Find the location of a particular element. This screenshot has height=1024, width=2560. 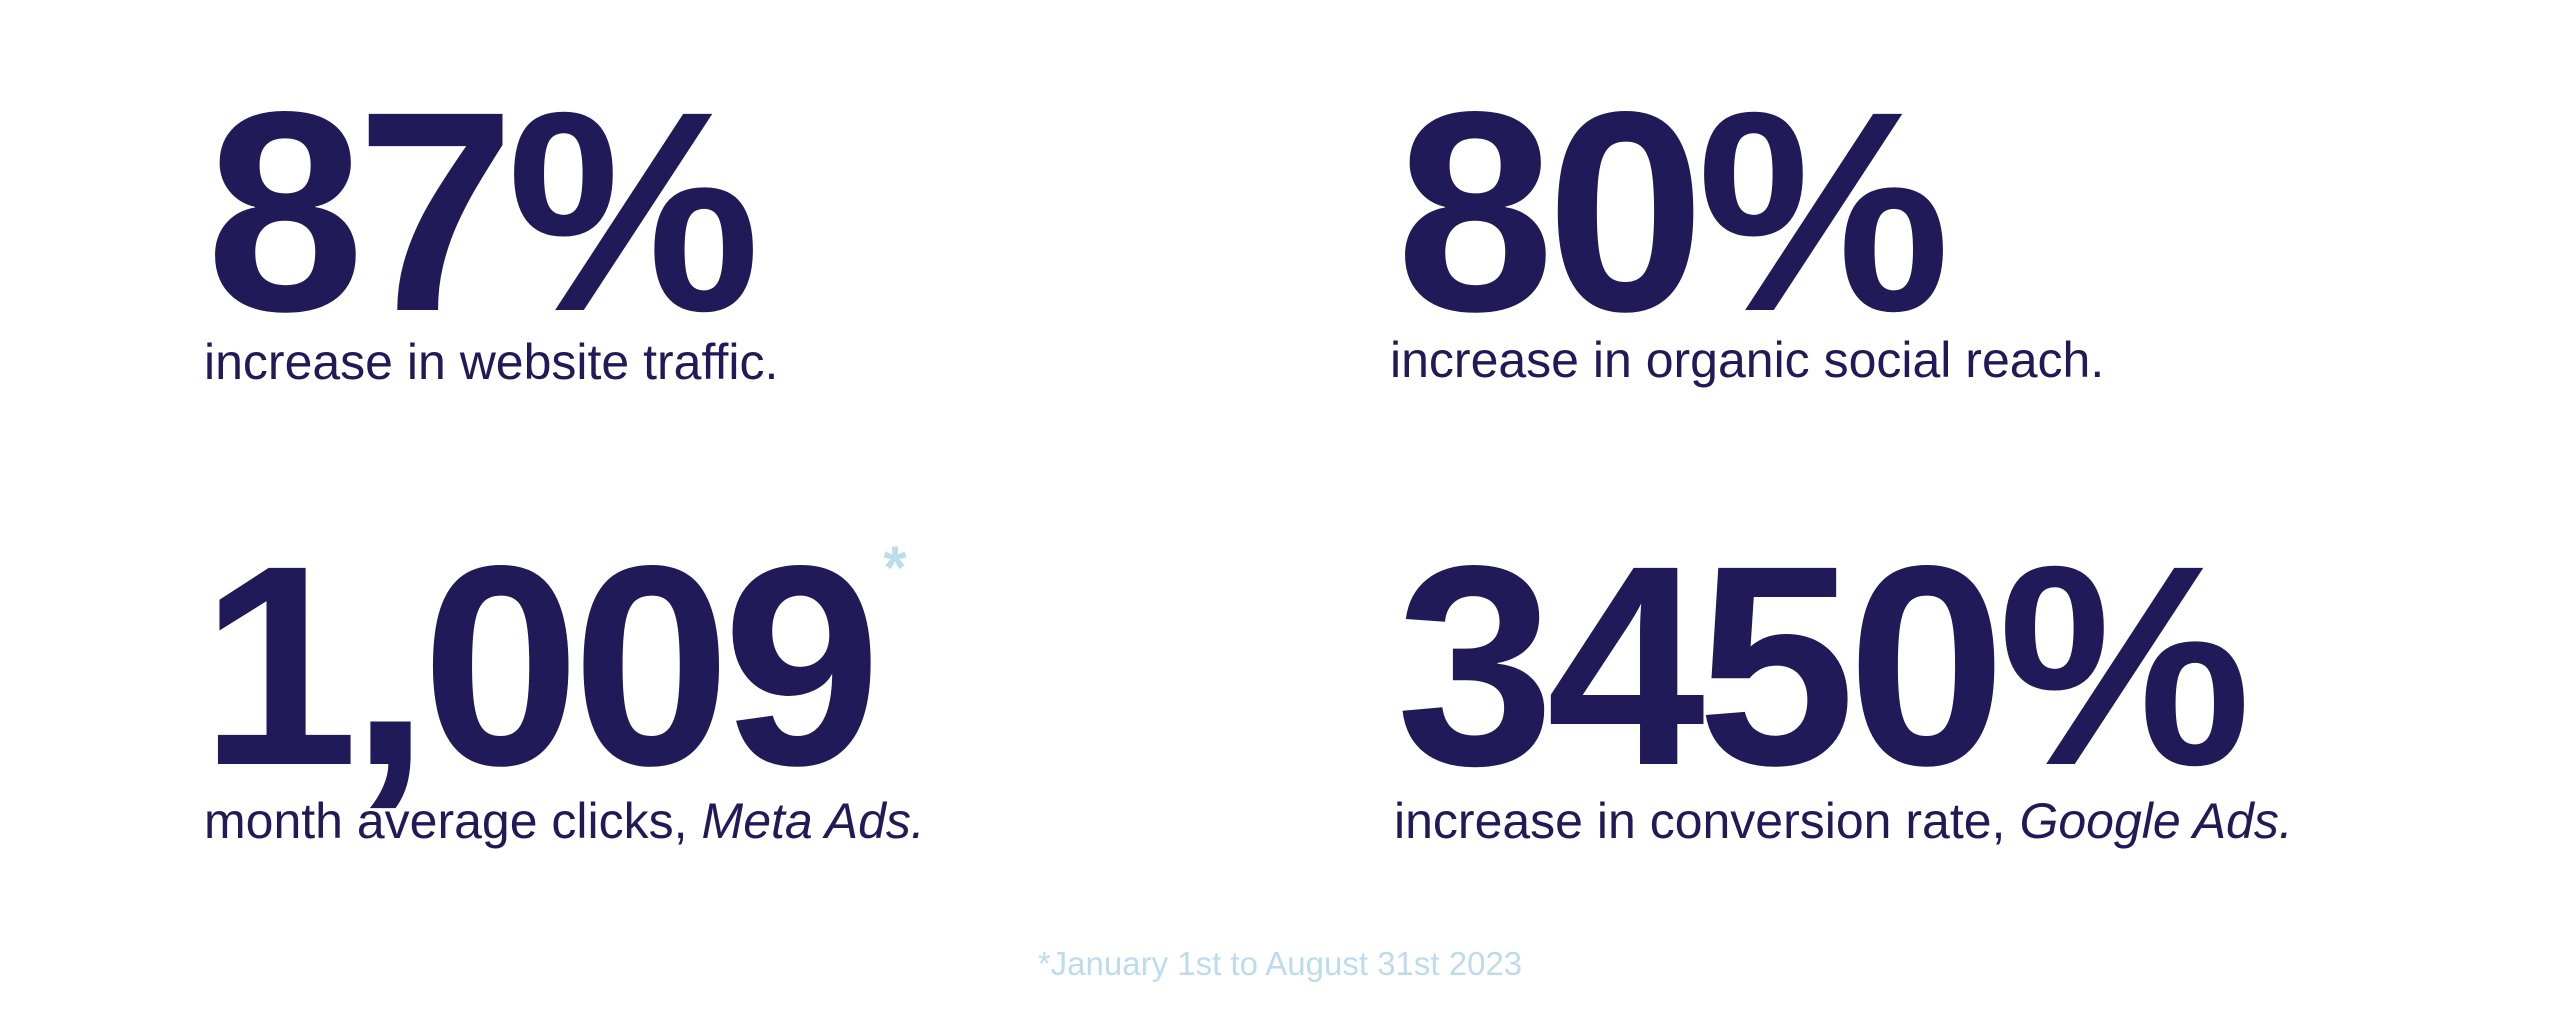

stat-description: increase in conversion rate, Google Ads. is located at coordinates (1843, 821).